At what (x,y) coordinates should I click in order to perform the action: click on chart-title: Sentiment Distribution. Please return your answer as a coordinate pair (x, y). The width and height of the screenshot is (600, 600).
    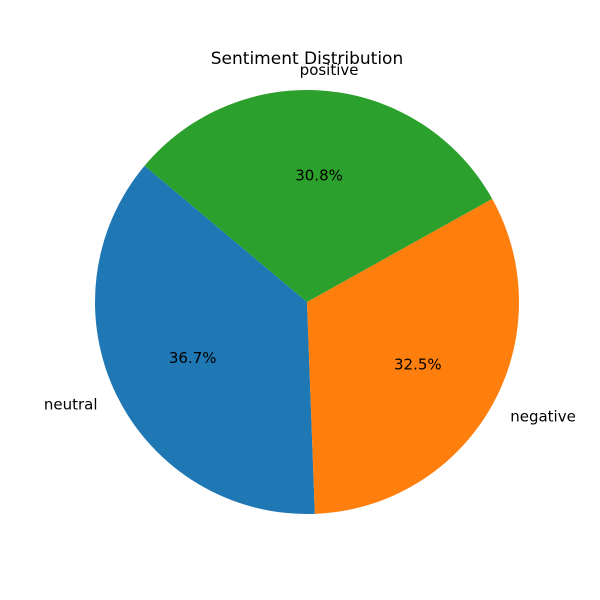
    Looking at the image, I should click on (307, 59).